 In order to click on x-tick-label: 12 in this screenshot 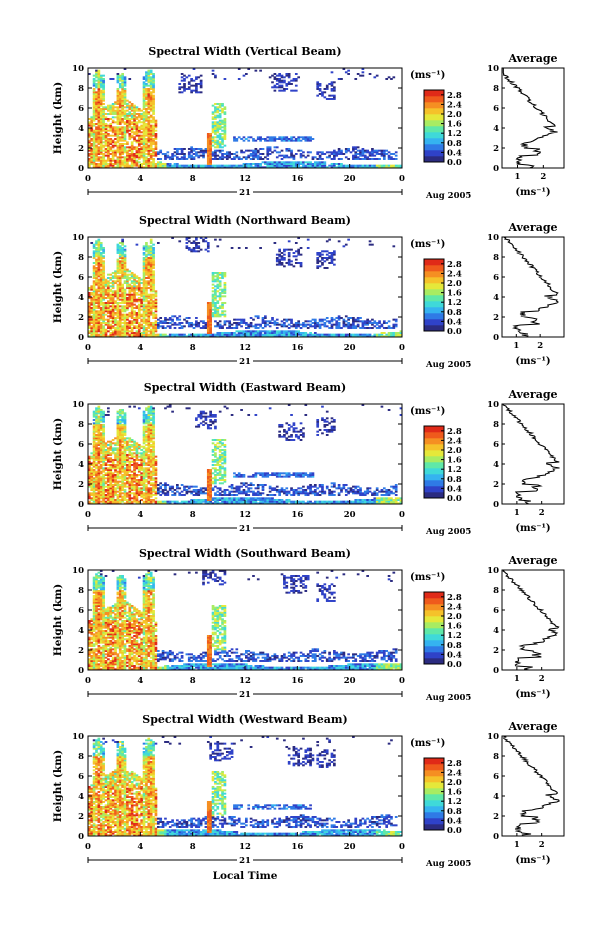, I will do `click(245, 179)`.